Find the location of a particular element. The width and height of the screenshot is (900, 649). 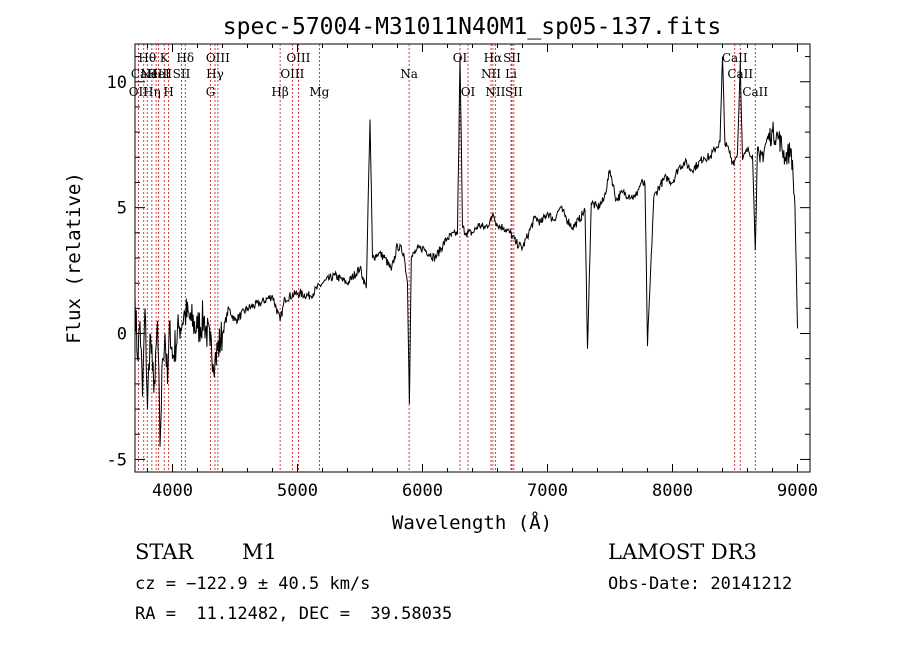

spectral-line-label: H is located at coordinates (168, 92).